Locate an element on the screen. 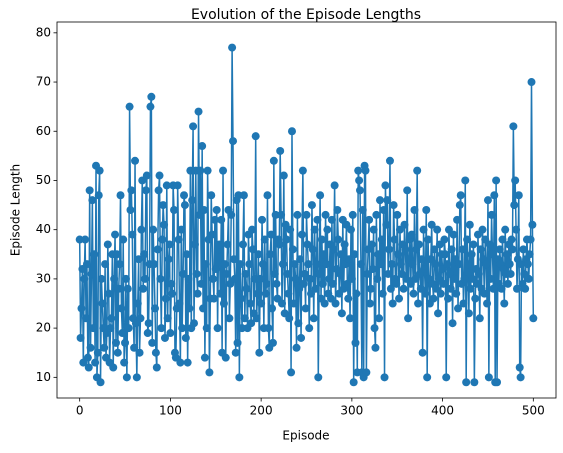 The width and height of the screenshot is (563, 453). y-tick-label: 70 is located at coordinates (43, 82).